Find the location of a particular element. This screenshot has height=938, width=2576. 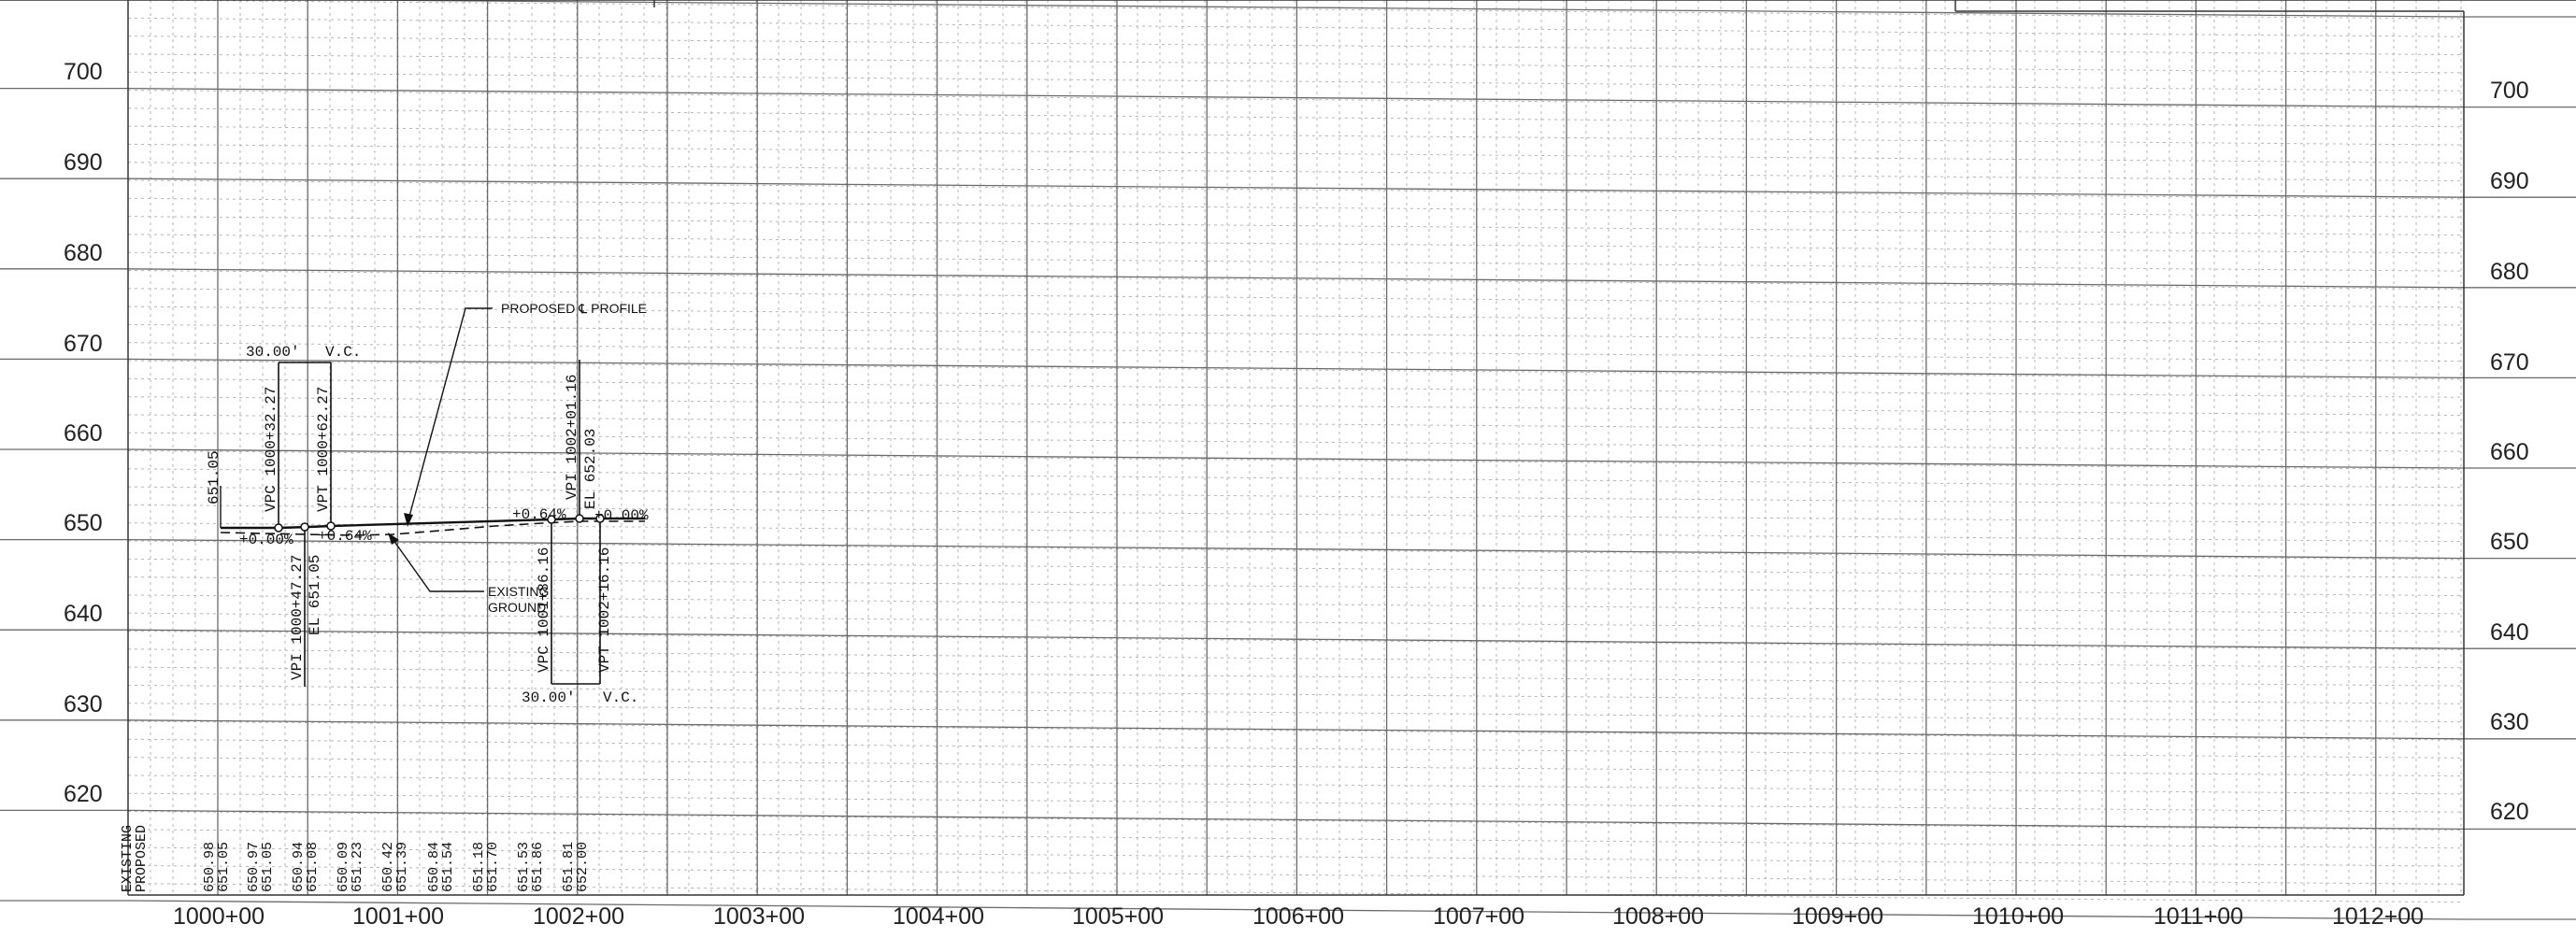

y-label-left: 660 is located at coordinates (83, 434).